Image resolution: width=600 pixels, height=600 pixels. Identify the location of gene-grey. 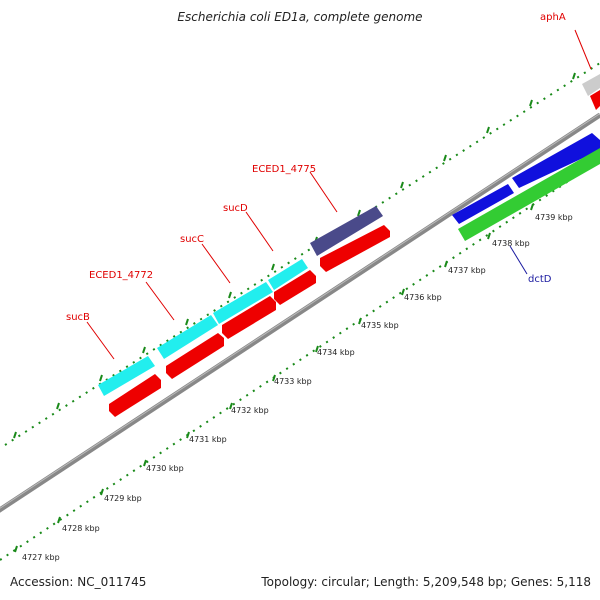
(591, 85).